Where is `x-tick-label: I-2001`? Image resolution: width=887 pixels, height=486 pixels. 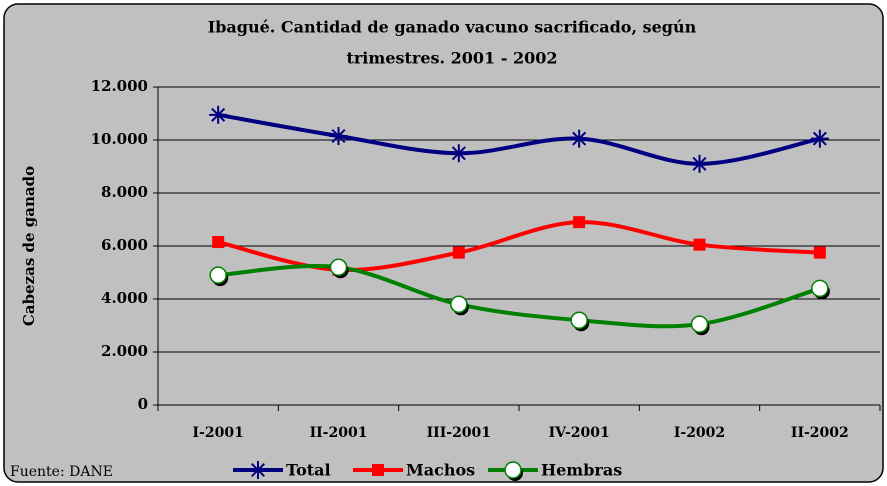 x-tick-label: I-2001 is located at coordinates (218, 433).